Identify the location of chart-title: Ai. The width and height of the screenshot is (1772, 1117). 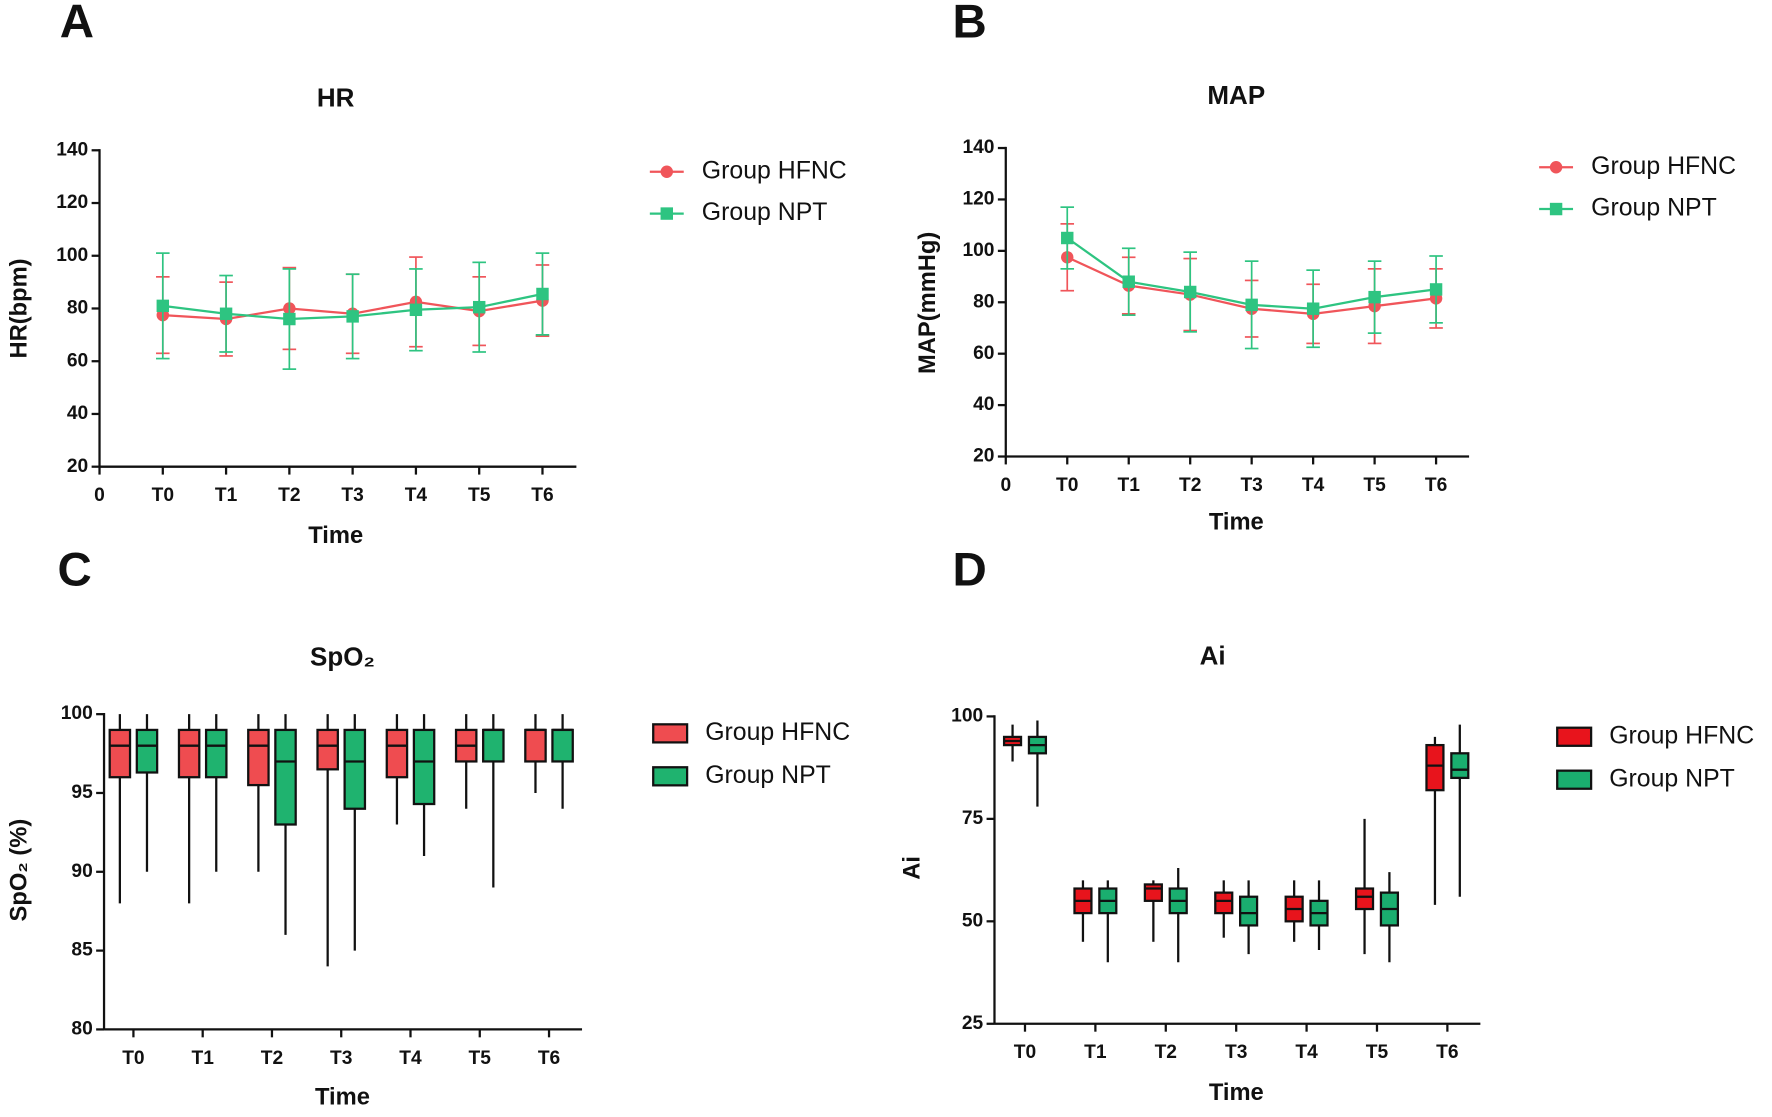
(1213, 656).